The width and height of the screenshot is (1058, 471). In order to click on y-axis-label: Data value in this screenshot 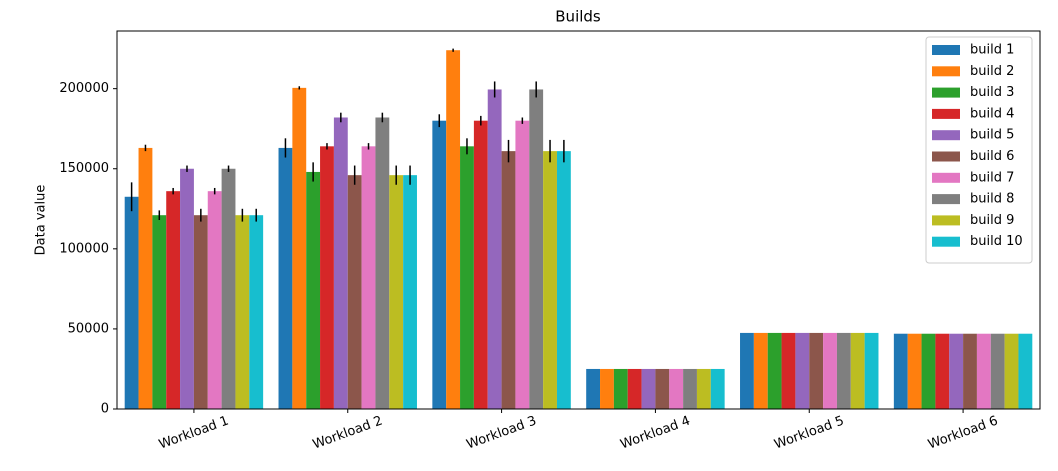, I will do `click(41, 220)`.